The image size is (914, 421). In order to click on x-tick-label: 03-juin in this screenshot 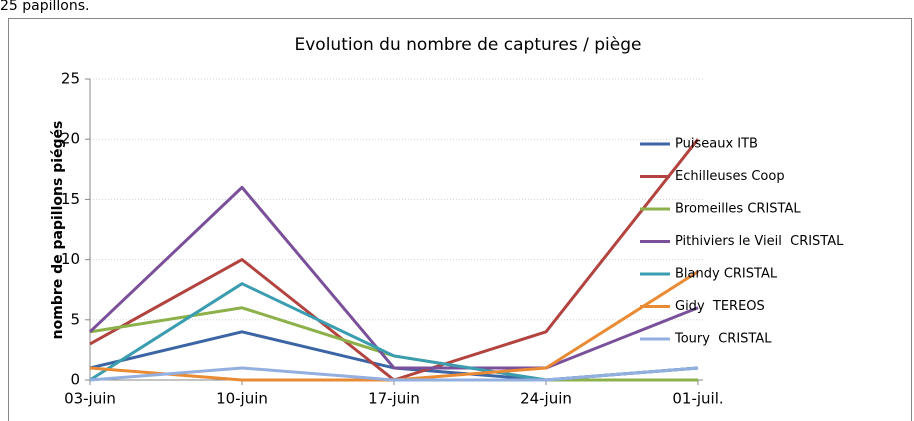, I will do `click(90, 399)`.